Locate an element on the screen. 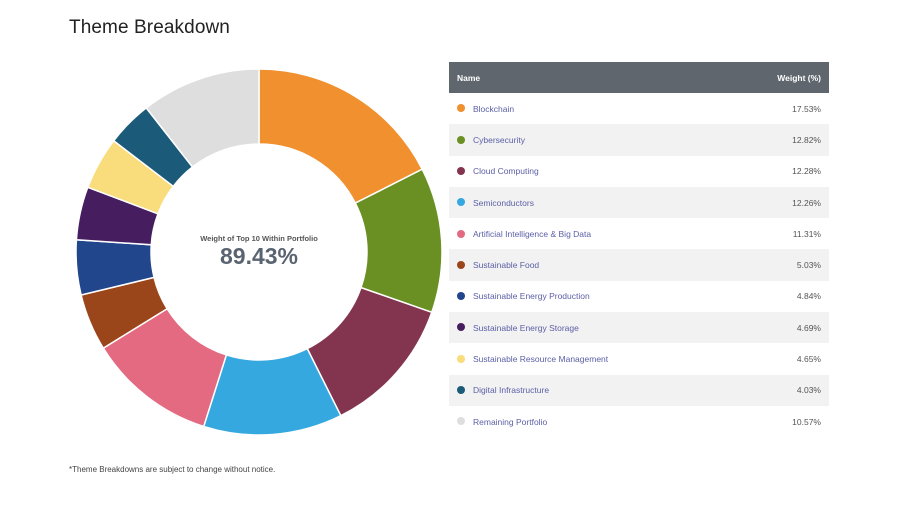 Image resolution: width=907 pixels, height=507 pixels. legend-weight-value: 17.53% is located at coordinates (806, 108).